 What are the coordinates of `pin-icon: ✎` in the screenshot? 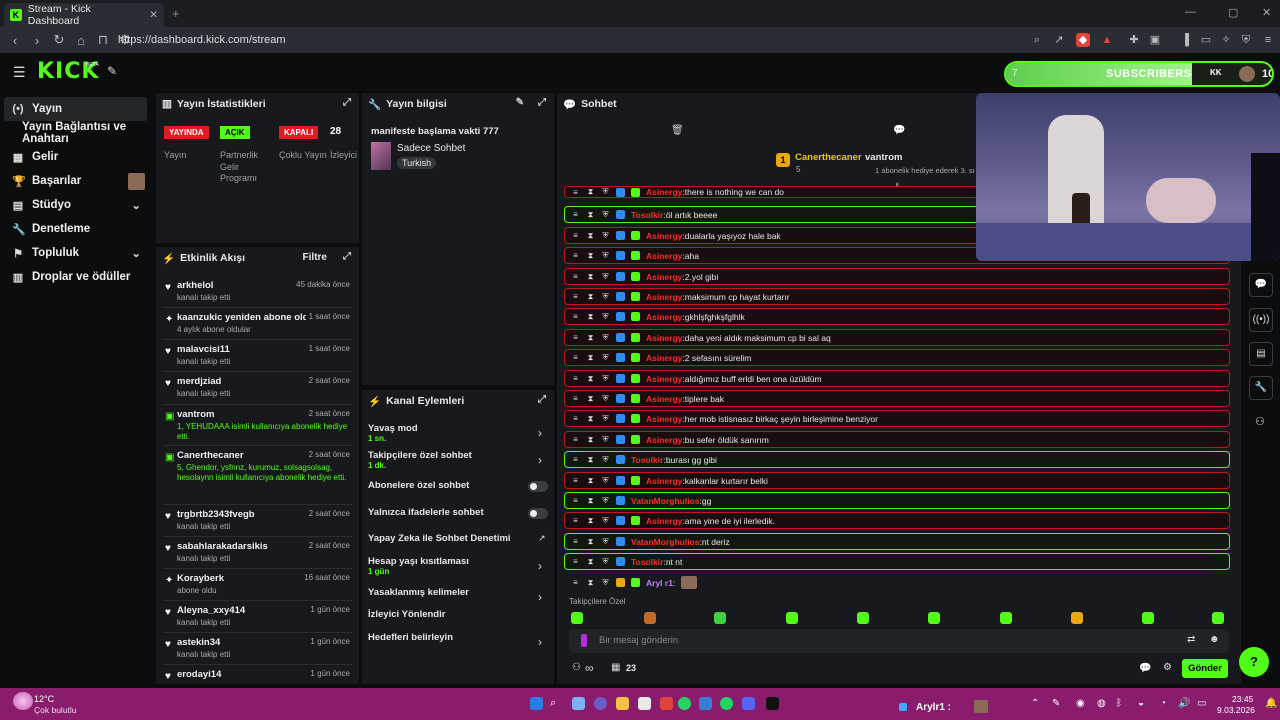 It's located at (112, 71).